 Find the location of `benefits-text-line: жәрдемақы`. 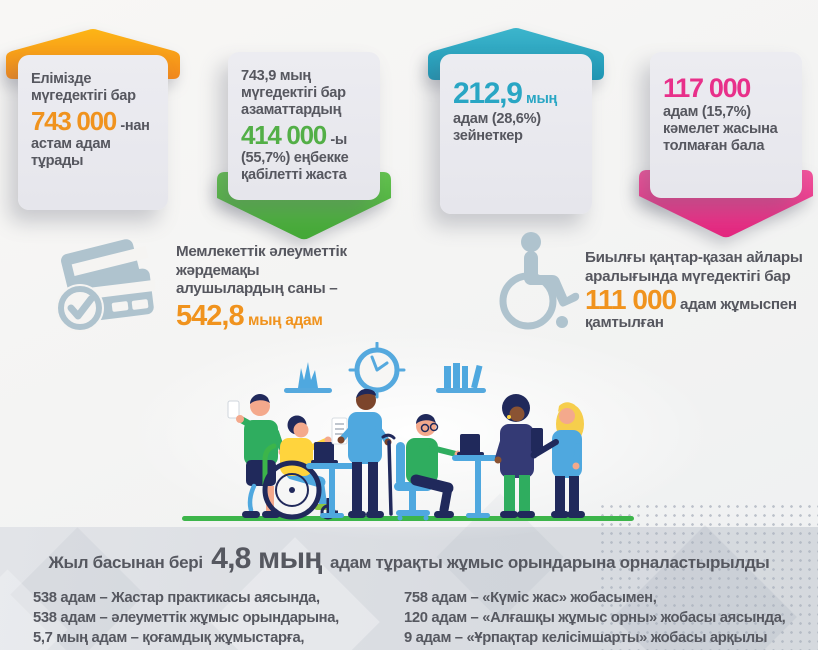

benefits-text-line: жәрдемақы is located at coordinates (218, 270).